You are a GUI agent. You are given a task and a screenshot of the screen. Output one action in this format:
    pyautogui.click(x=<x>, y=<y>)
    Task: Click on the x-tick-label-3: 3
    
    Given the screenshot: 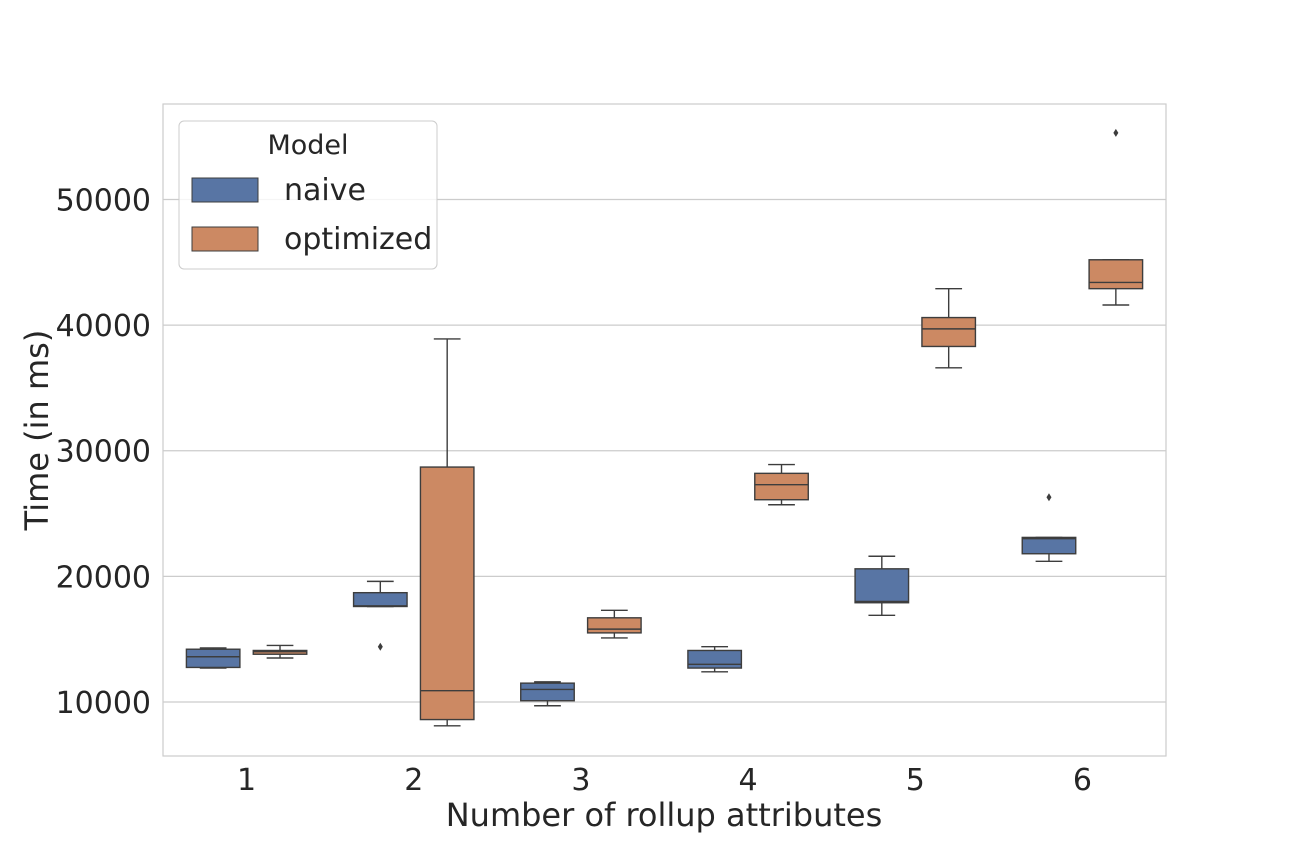 What is the action you would take?
    pyautogui.click(x=580, y=780)
    